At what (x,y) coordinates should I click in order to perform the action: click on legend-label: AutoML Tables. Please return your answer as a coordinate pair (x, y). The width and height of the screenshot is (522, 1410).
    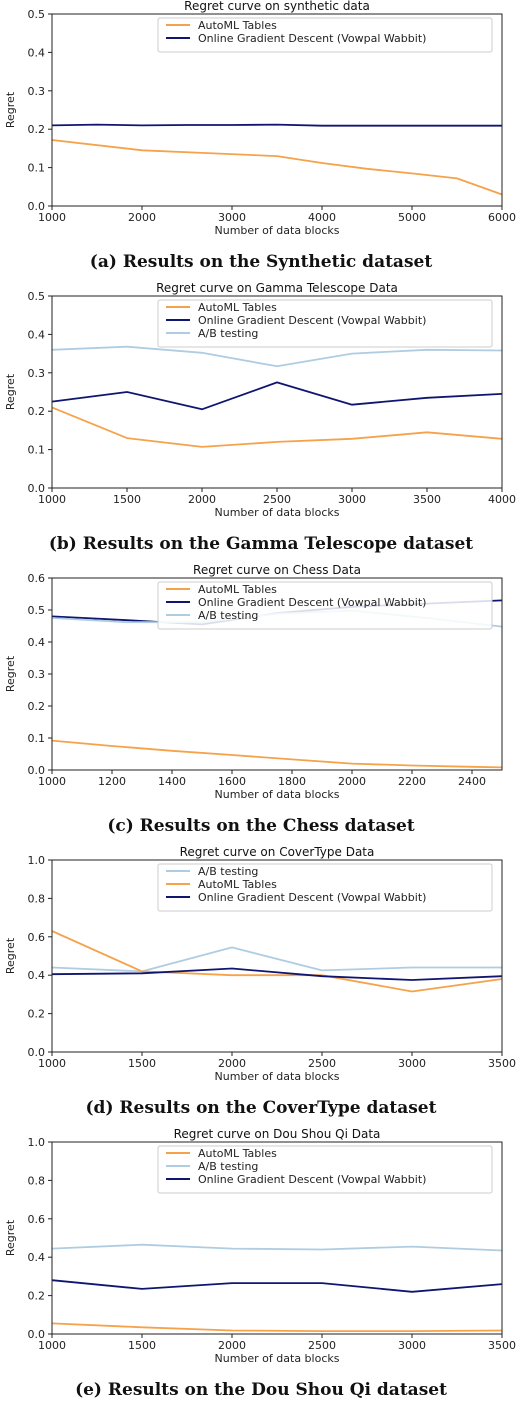
    Looking at the image, I should click on (237, 884).